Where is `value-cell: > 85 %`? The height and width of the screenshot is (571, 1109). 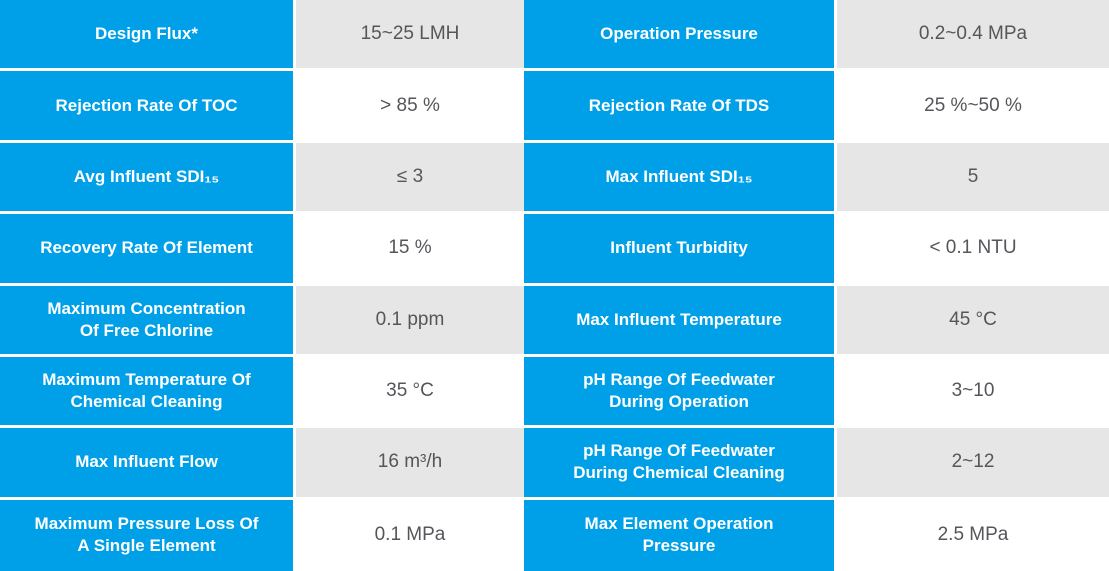 value-cell: > 85 % is located at coordinates (410, 107).